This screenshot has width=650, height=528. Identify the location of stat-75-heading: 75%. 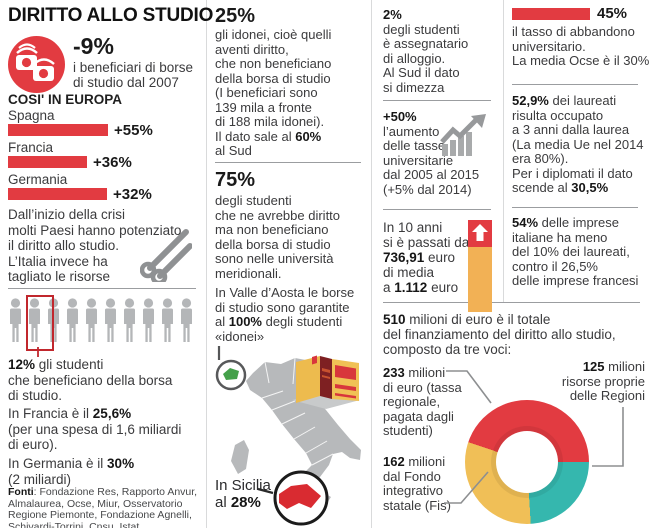
(235, 180).